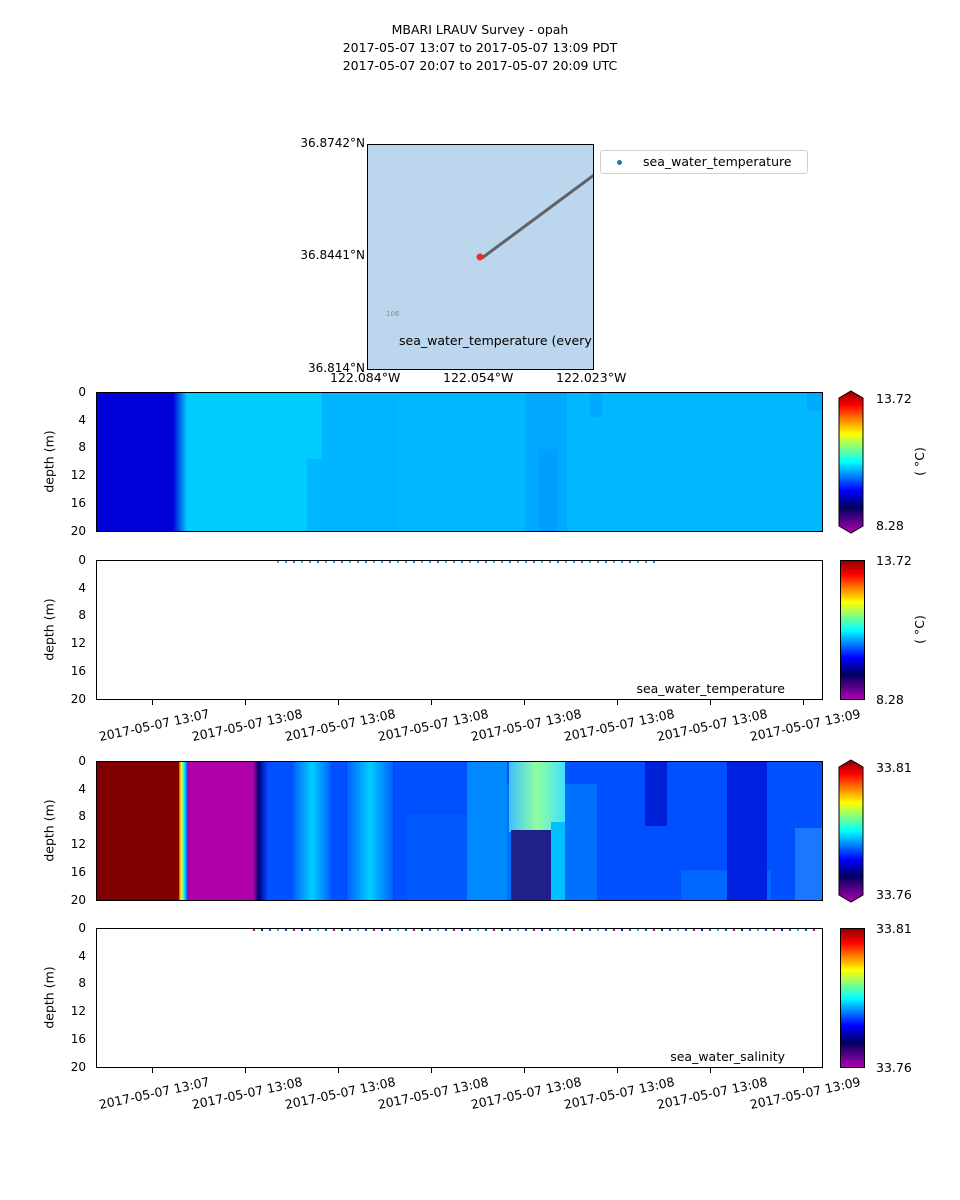  I want to click on contour-label: 106, so click(393, 314).